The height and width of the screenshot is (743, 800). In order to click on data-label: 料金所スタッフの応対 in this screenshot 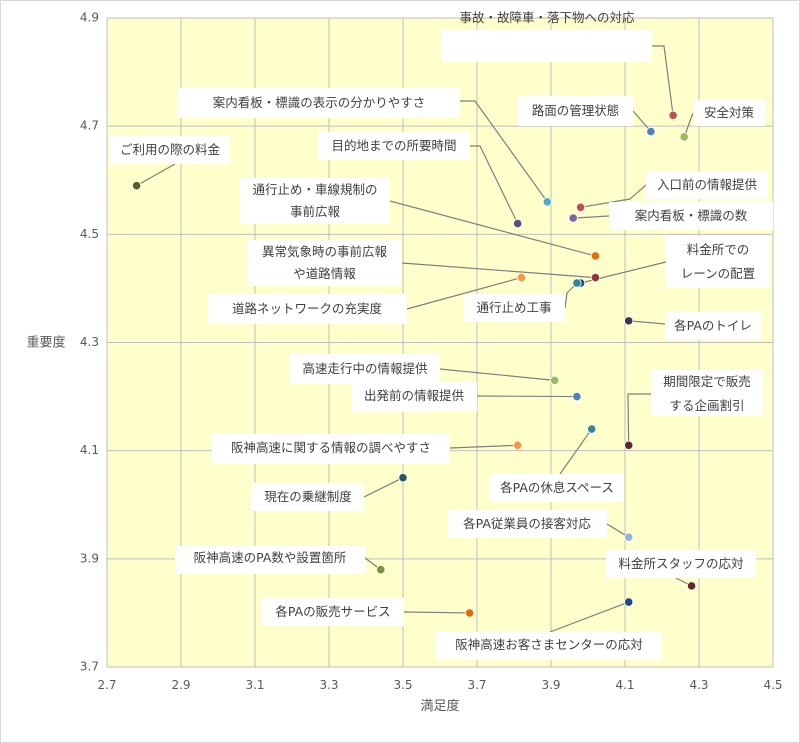, I will do `click(680, 563)`.